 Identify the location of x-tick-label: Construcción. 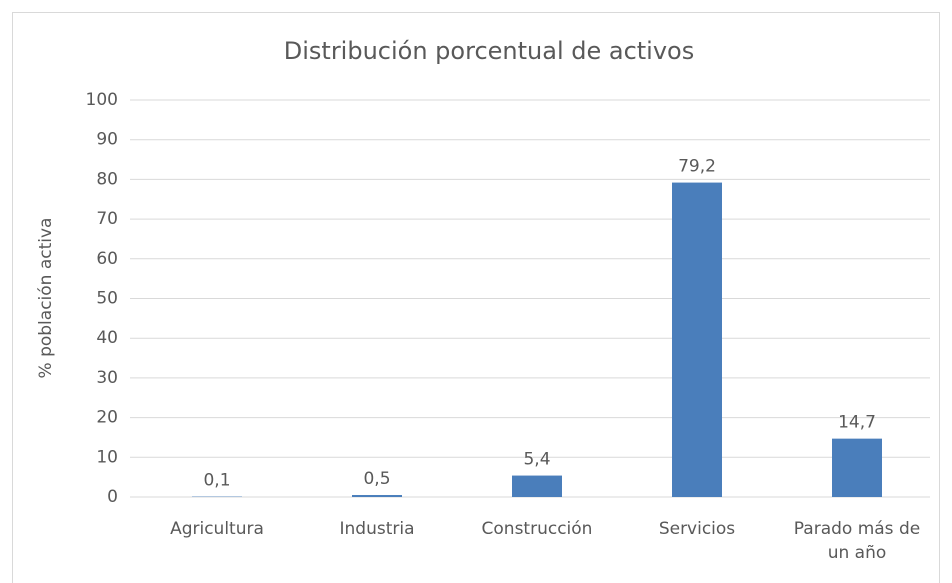
(537, 529).